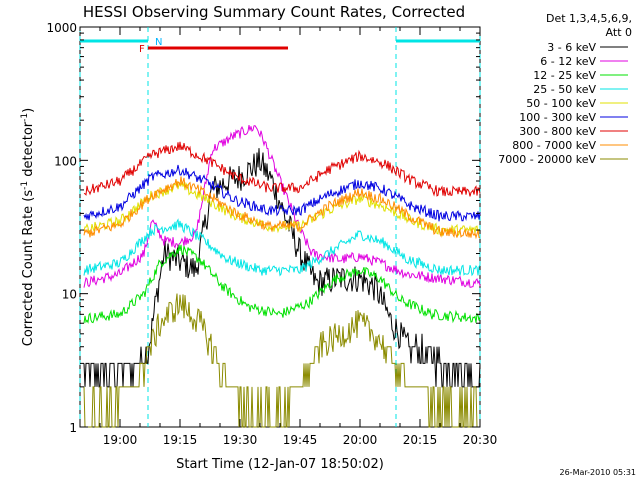 This screenshot has width=640, height=480. I want to click on flag-N-label: N, so click(158, 42).